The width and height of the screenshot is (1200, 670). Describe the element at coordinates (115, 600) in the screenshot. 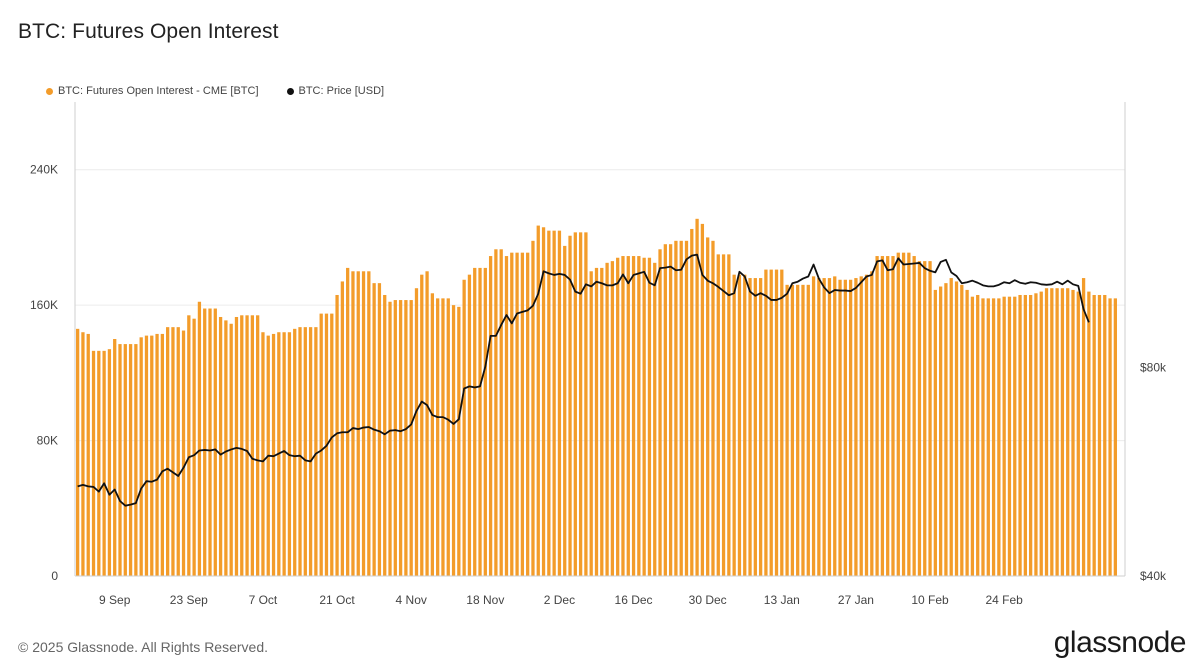

I see `x-tick-label: 9 Sep` at that location.